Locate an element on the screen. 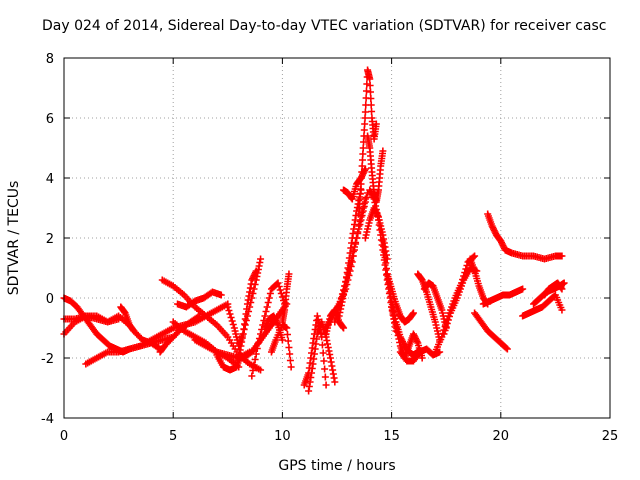  x-axis-title: GPS time / hours is located at coordinates (336, 466).